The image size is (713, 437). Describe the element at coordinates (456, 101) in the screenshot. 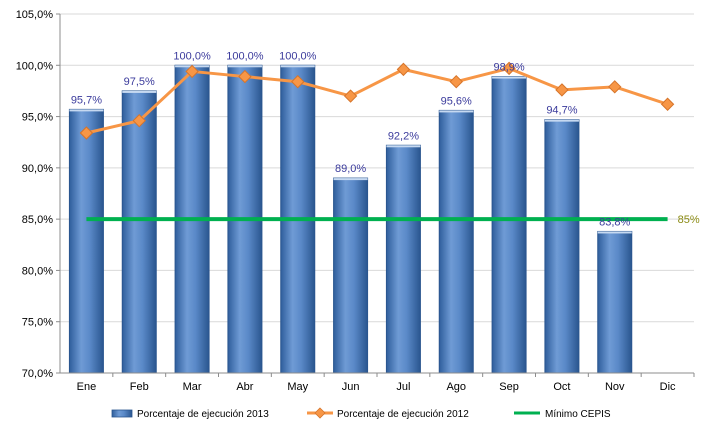

I see `data-label-2013: 95,6%` at that location.